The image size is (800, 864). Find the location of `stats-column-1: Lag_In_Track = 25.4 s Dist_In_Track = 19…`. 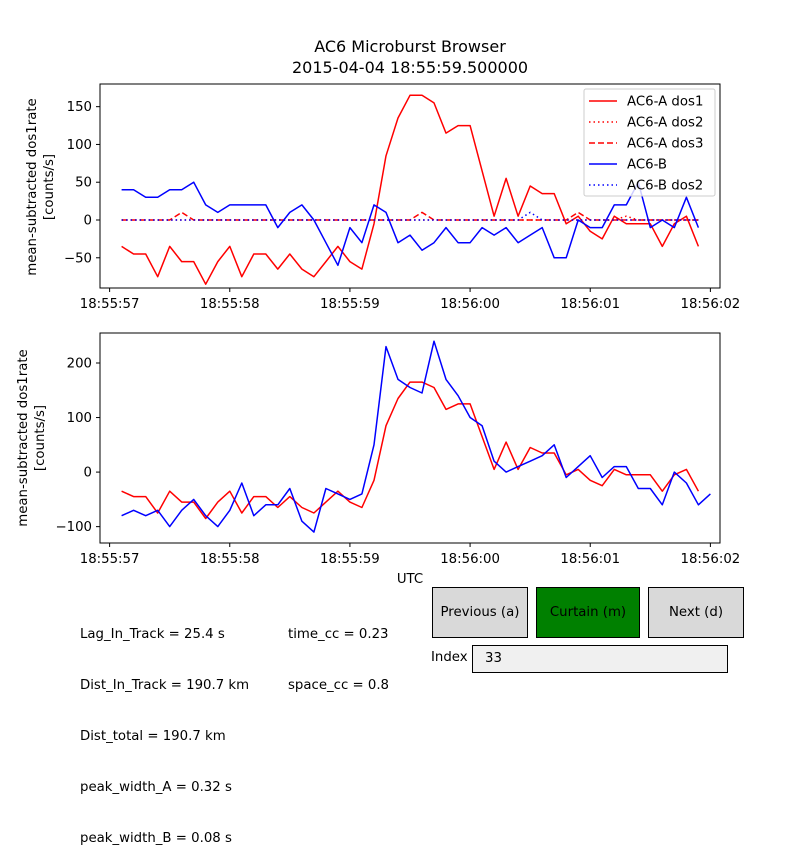

stats-column-1: Lag_In_Track = 25.4 s Dist_In_Track = 19… is located at coordinates (164, 728).